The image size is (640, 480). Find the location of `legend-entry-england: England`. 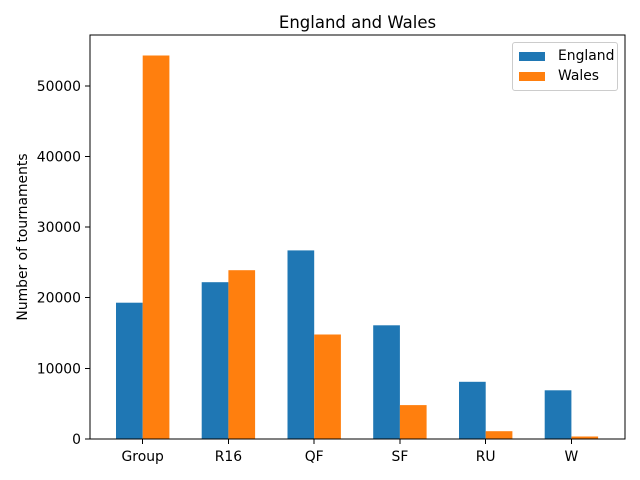

legend-entry-england: England is located at coordinates (566, 56).